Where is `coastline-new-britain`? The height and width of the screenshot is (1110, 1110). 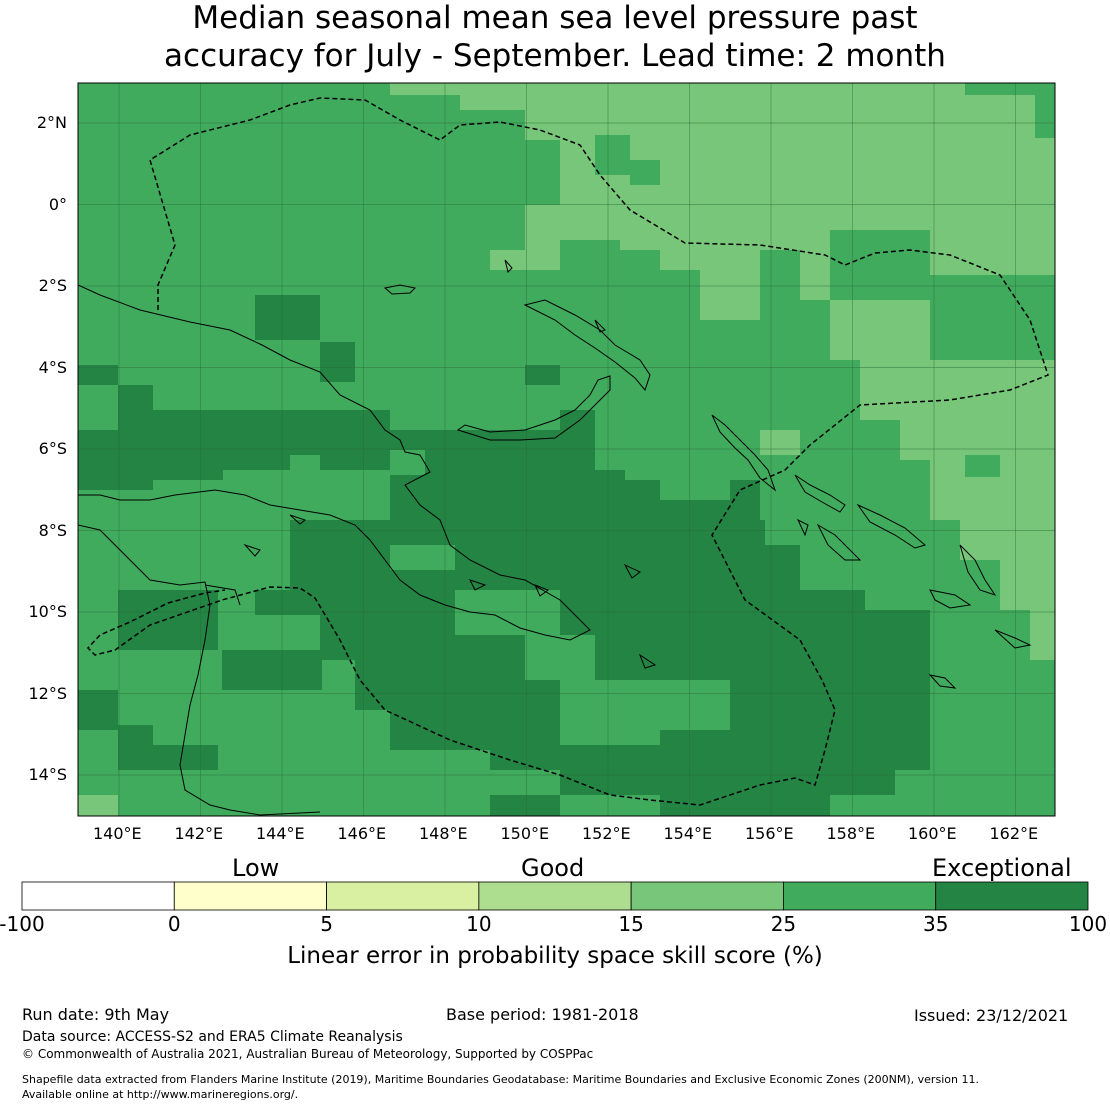
coastline-new-britain is located at coordinates (533, 408).